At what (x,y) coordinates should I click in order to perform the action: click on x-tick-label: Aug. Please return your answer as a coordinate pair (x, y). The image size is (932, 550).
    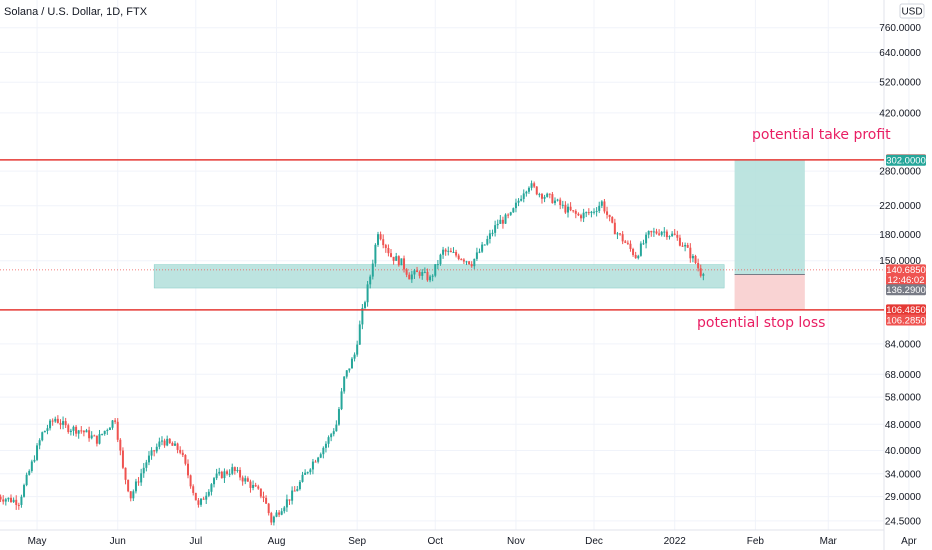
    Looking at the image, I should click on (277, 541).